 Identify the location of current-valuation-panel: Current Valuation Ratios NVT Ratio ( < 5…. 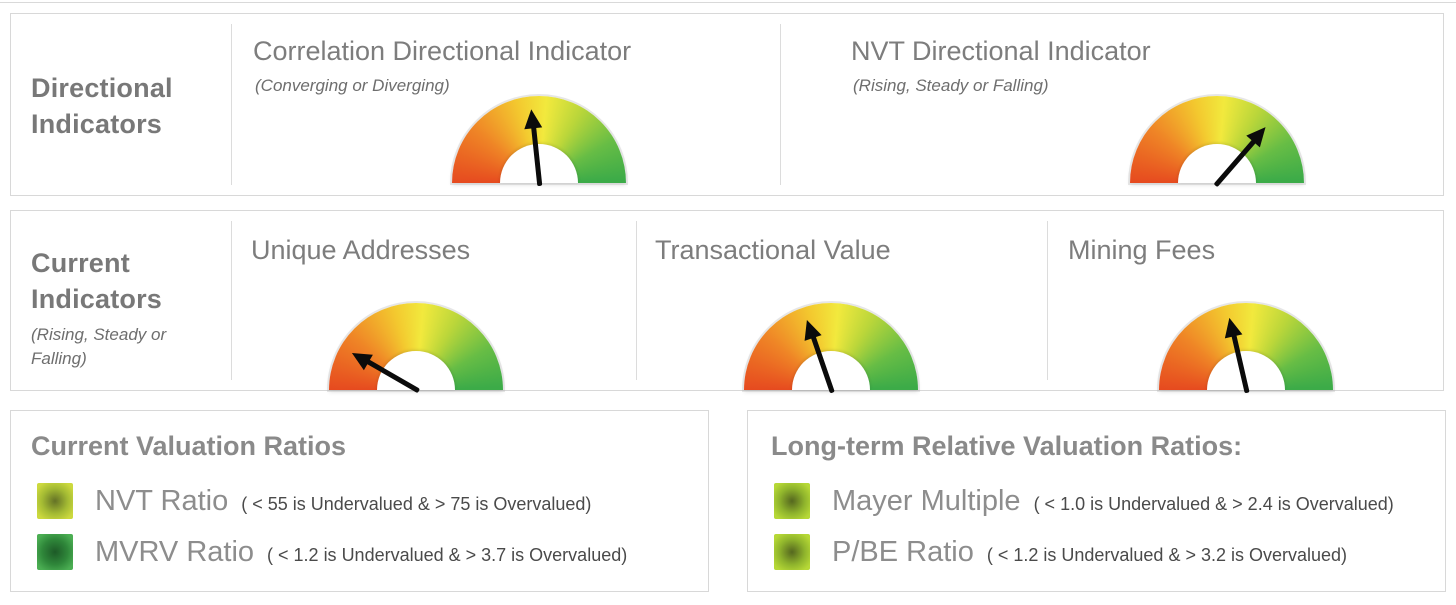
(359, 501).